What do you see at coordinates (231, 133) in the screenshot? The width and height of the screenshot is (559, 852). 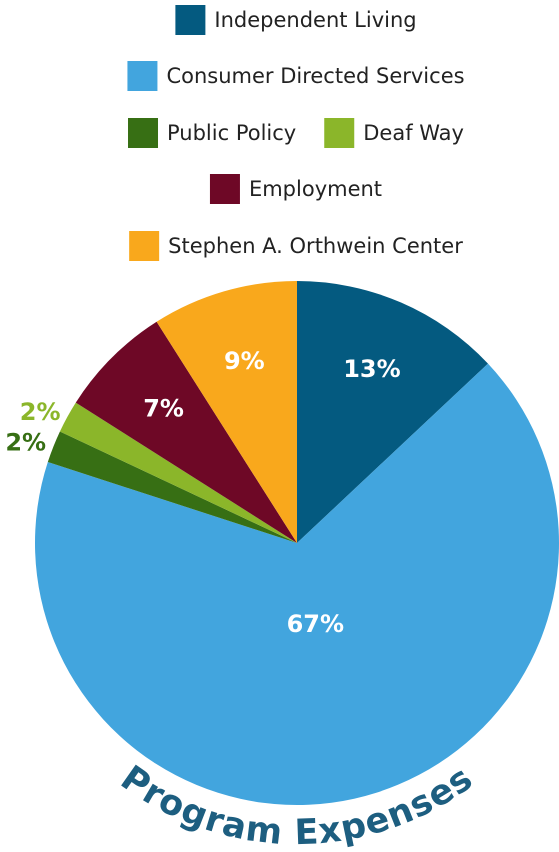 I see `legend-label: Public Policy` at bounding box center [231, 133].